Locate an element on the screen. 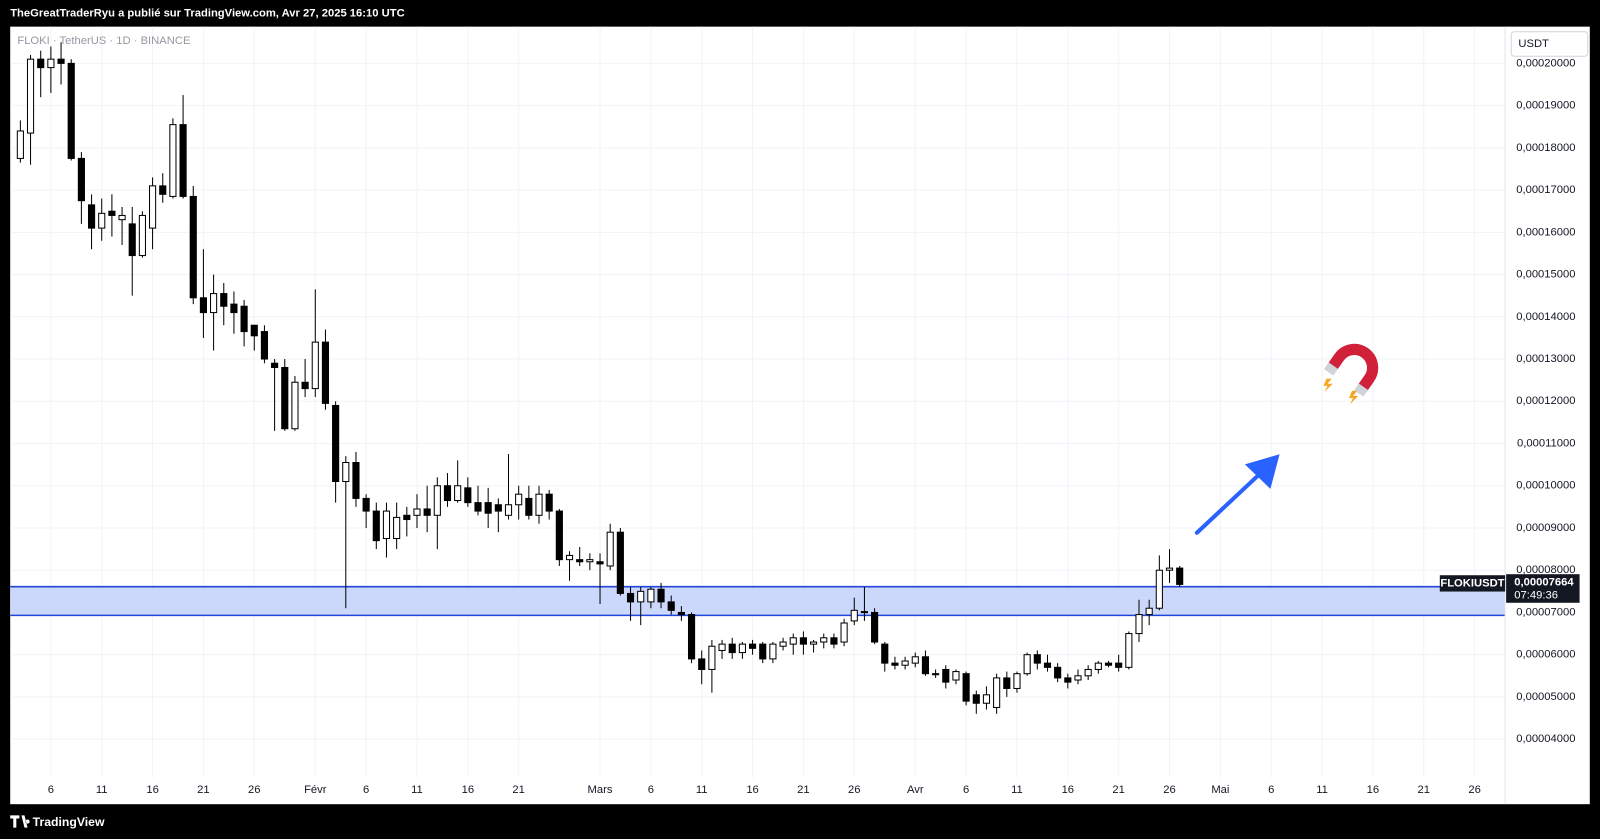  y-tick-label: 0,00013000 is located at coordinates (1545, 359).